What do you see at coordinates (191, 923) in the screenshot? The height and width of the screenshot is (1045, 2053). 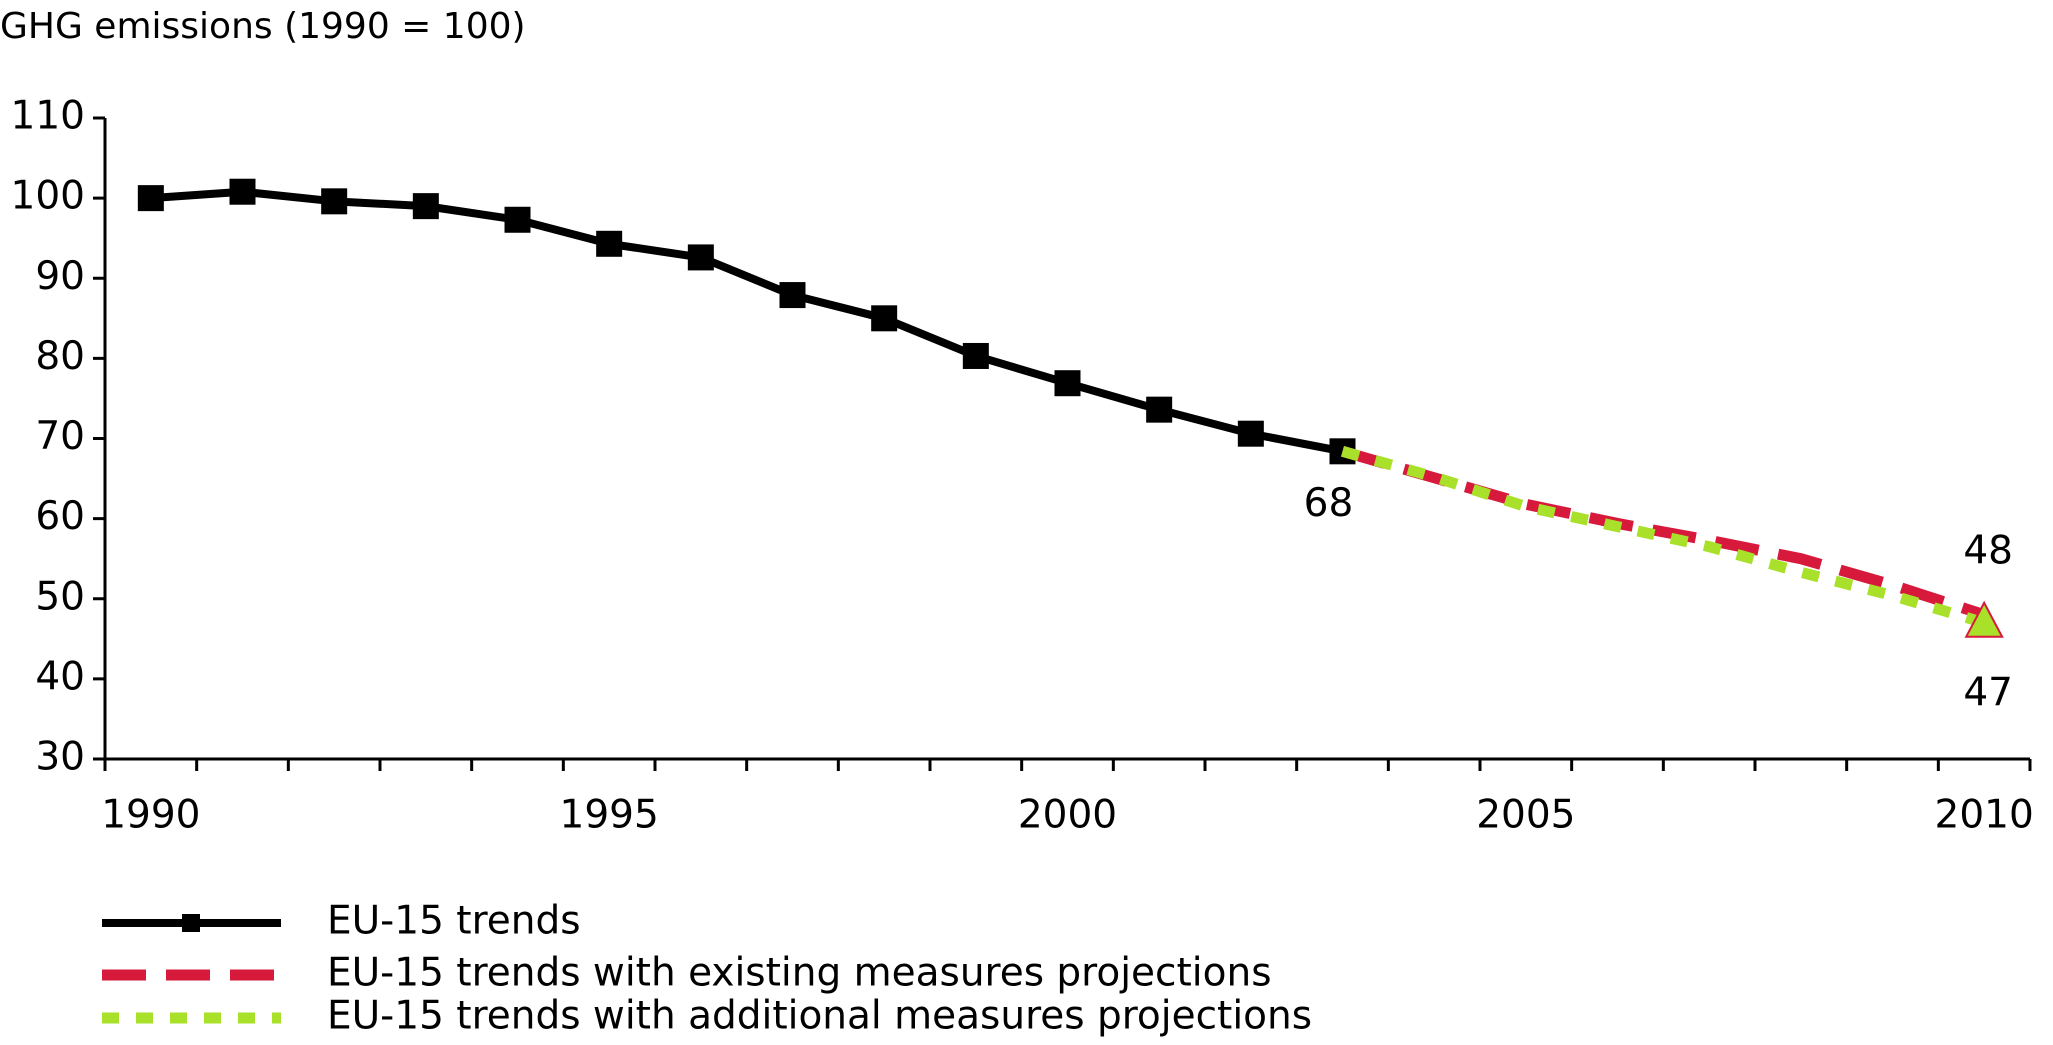 I see `legend-marker` at bounding box center [191, 923].